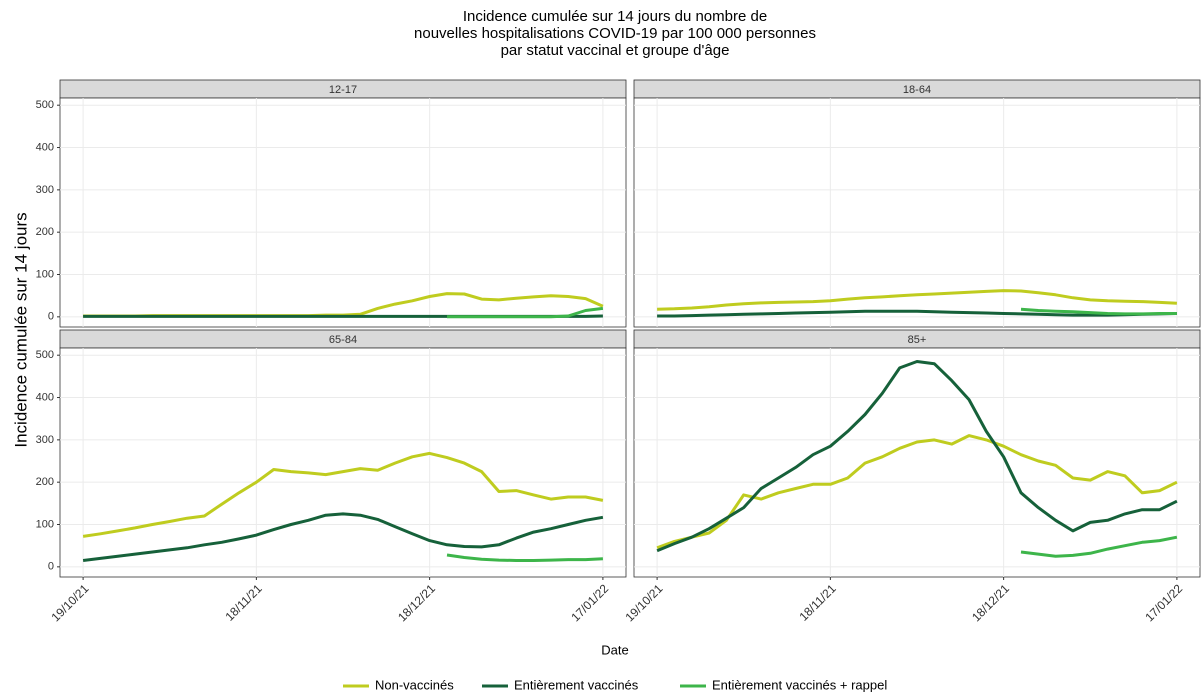 The image size is (1204, 694). Describe the element at coordinates (917, 90) in the screenshot. I see `panel-title: 18-64` at that location.